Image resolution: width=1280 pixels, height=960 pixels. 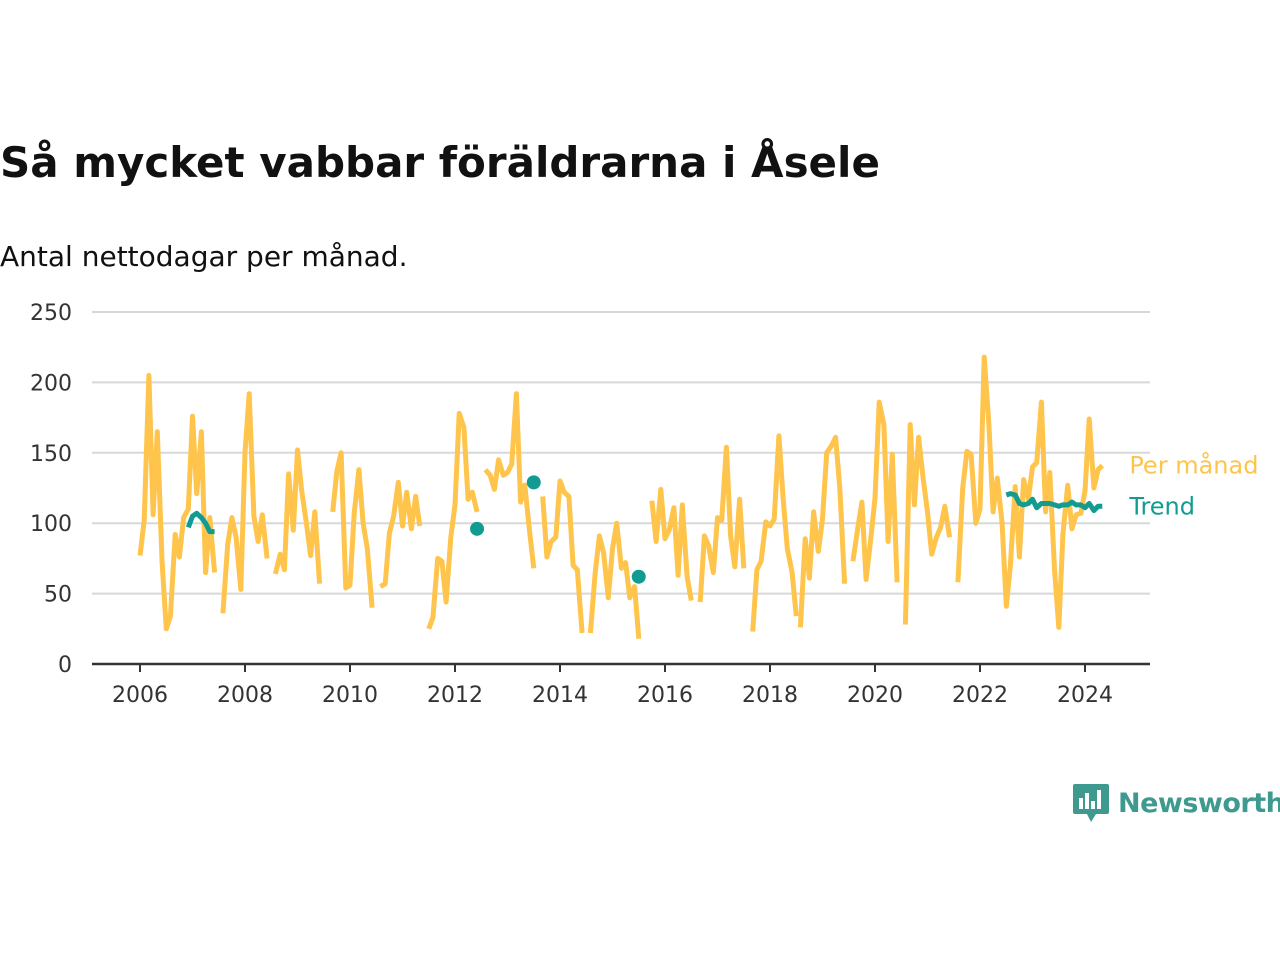 I want to click on y-tick-label: 200, so click(x=51, y=383).